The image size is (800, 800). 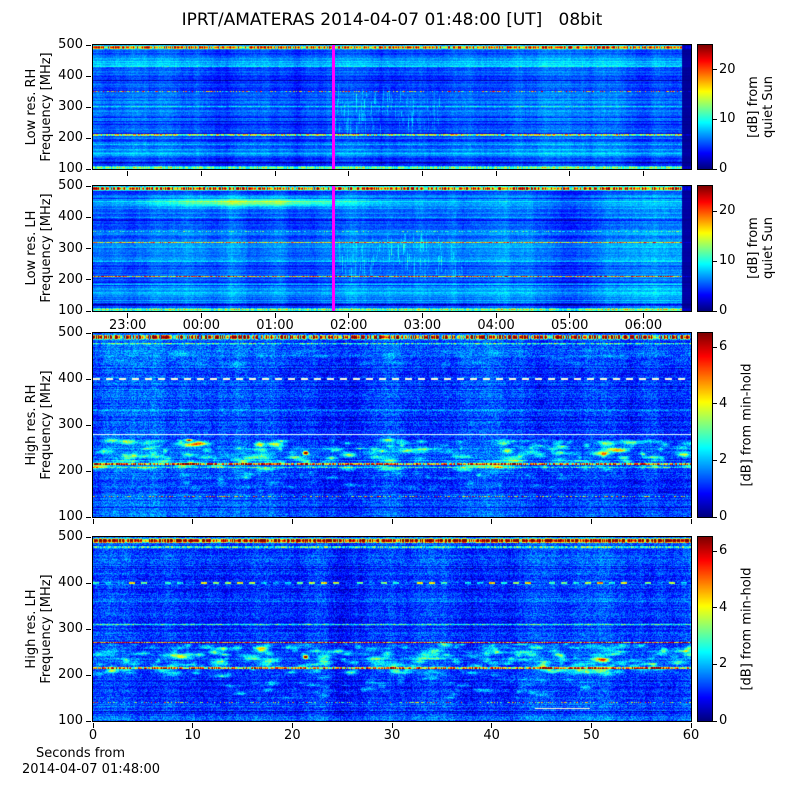 What do you see at coordinates (192, 735) in the screenshot?
I see `x-tick-label: 10` at bounding box center [192, 735].